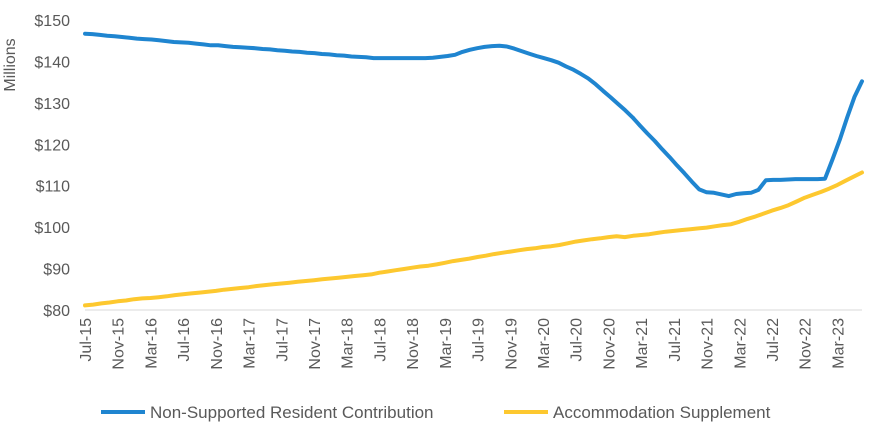 Image resolution: width=886 pixels, height=442 pixels. What do you see at coordinates (479, 340) in the screenshot?
I see `x-tick-label: Jul-19` at bounding box center [479, 340].